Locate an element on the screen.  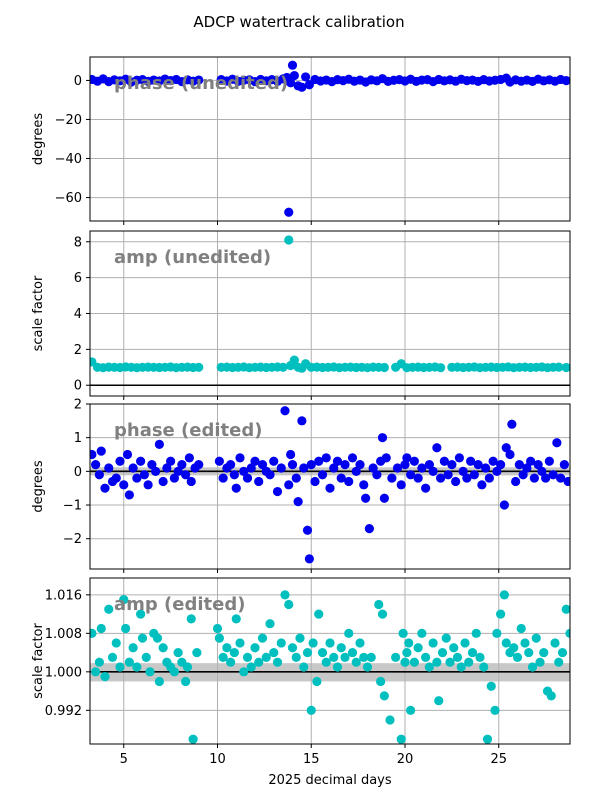
x-tick-label: 5 is located at coordinates (124, 759).